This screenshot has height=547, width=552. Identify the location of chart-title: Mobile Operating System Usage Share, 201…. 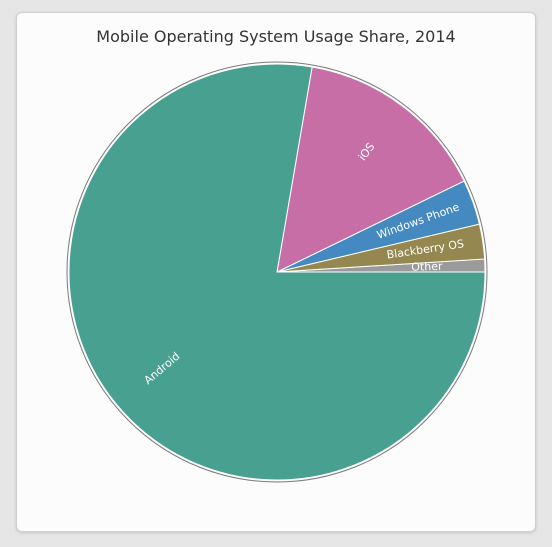
(276, 36).